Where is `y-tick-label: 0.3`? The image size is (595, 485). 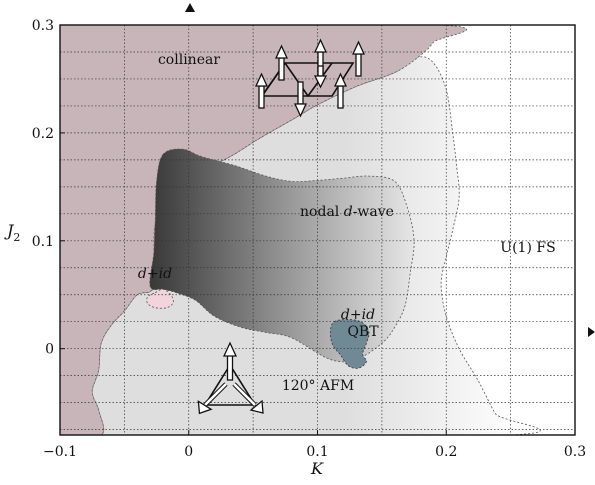 y-tick-label: 0.3 is located at coordinates (43, 26).